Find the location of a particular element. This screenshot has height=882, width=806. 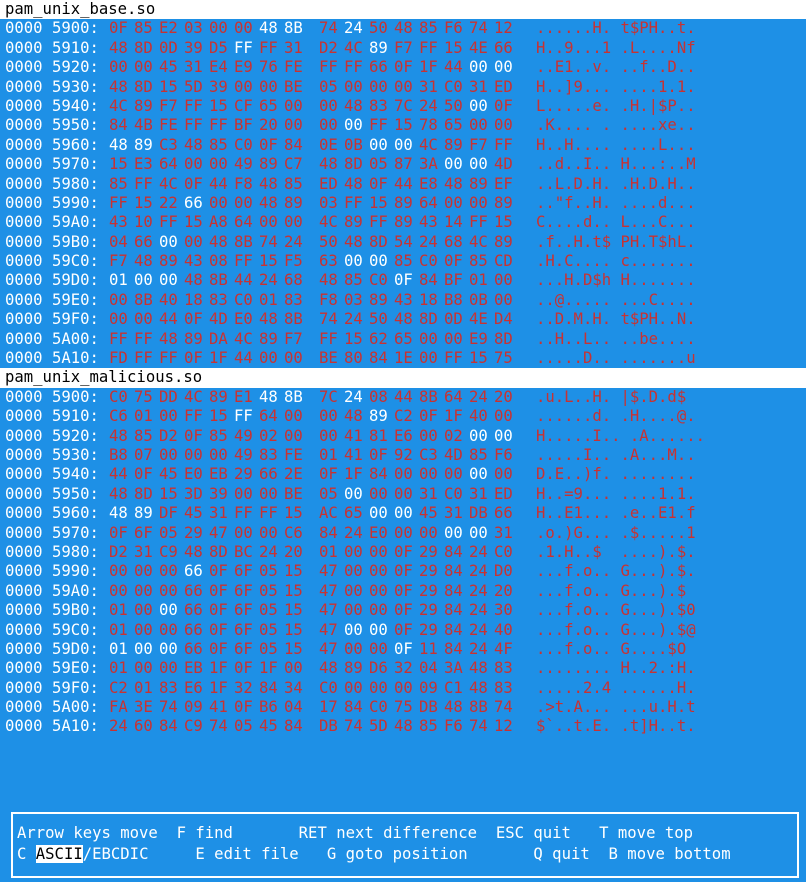

hex-bytes: 48 8D 0D 39 D5 FF FF 31 D2 4C 89 F7 FF 15 4E 66 is located at coordinates (314, 48).